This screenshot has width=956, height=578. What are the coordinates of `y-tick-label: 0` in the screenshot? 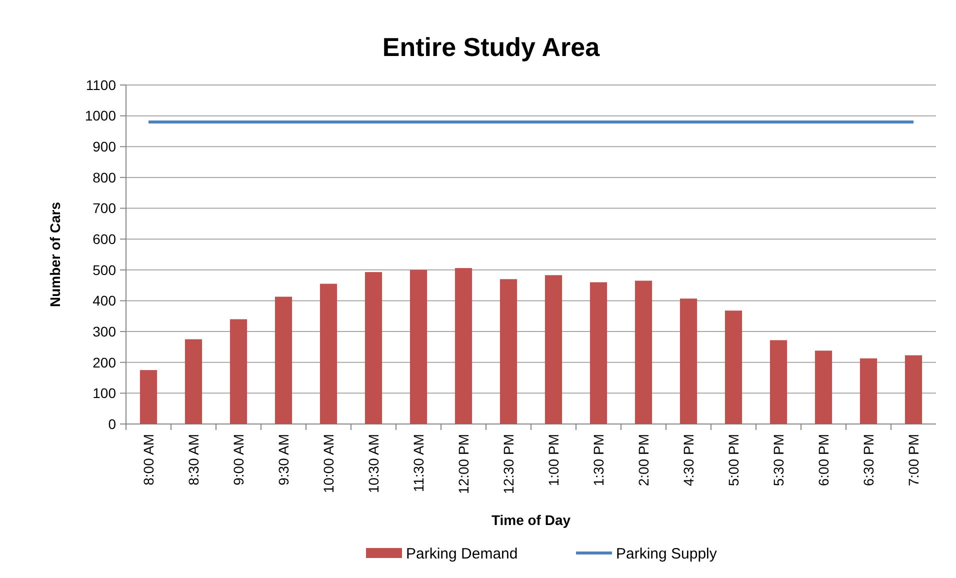 It's located at (112, 424).